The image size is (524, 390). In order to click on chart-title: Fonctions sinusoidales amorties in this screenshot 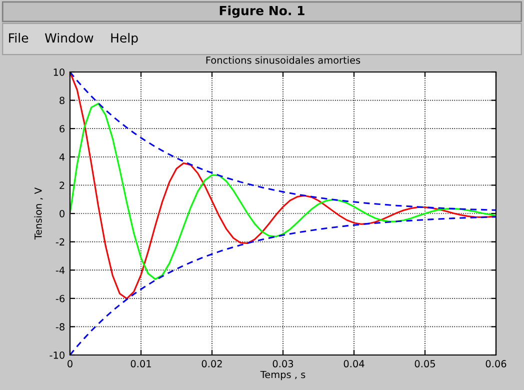, I will do `click(283, 60)`.